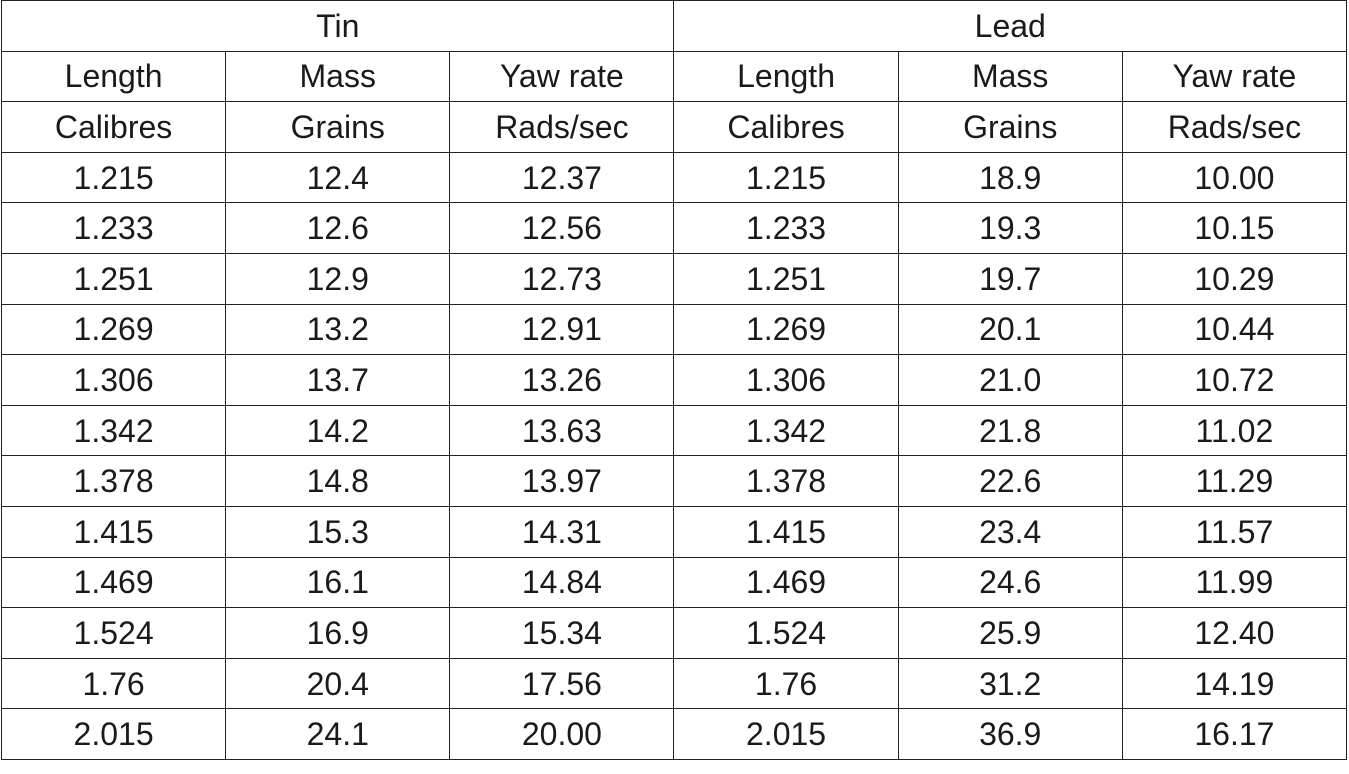 This screenshot has height=774, width=1349. I want to click on data-cell: 15.3, so click(338, 531).